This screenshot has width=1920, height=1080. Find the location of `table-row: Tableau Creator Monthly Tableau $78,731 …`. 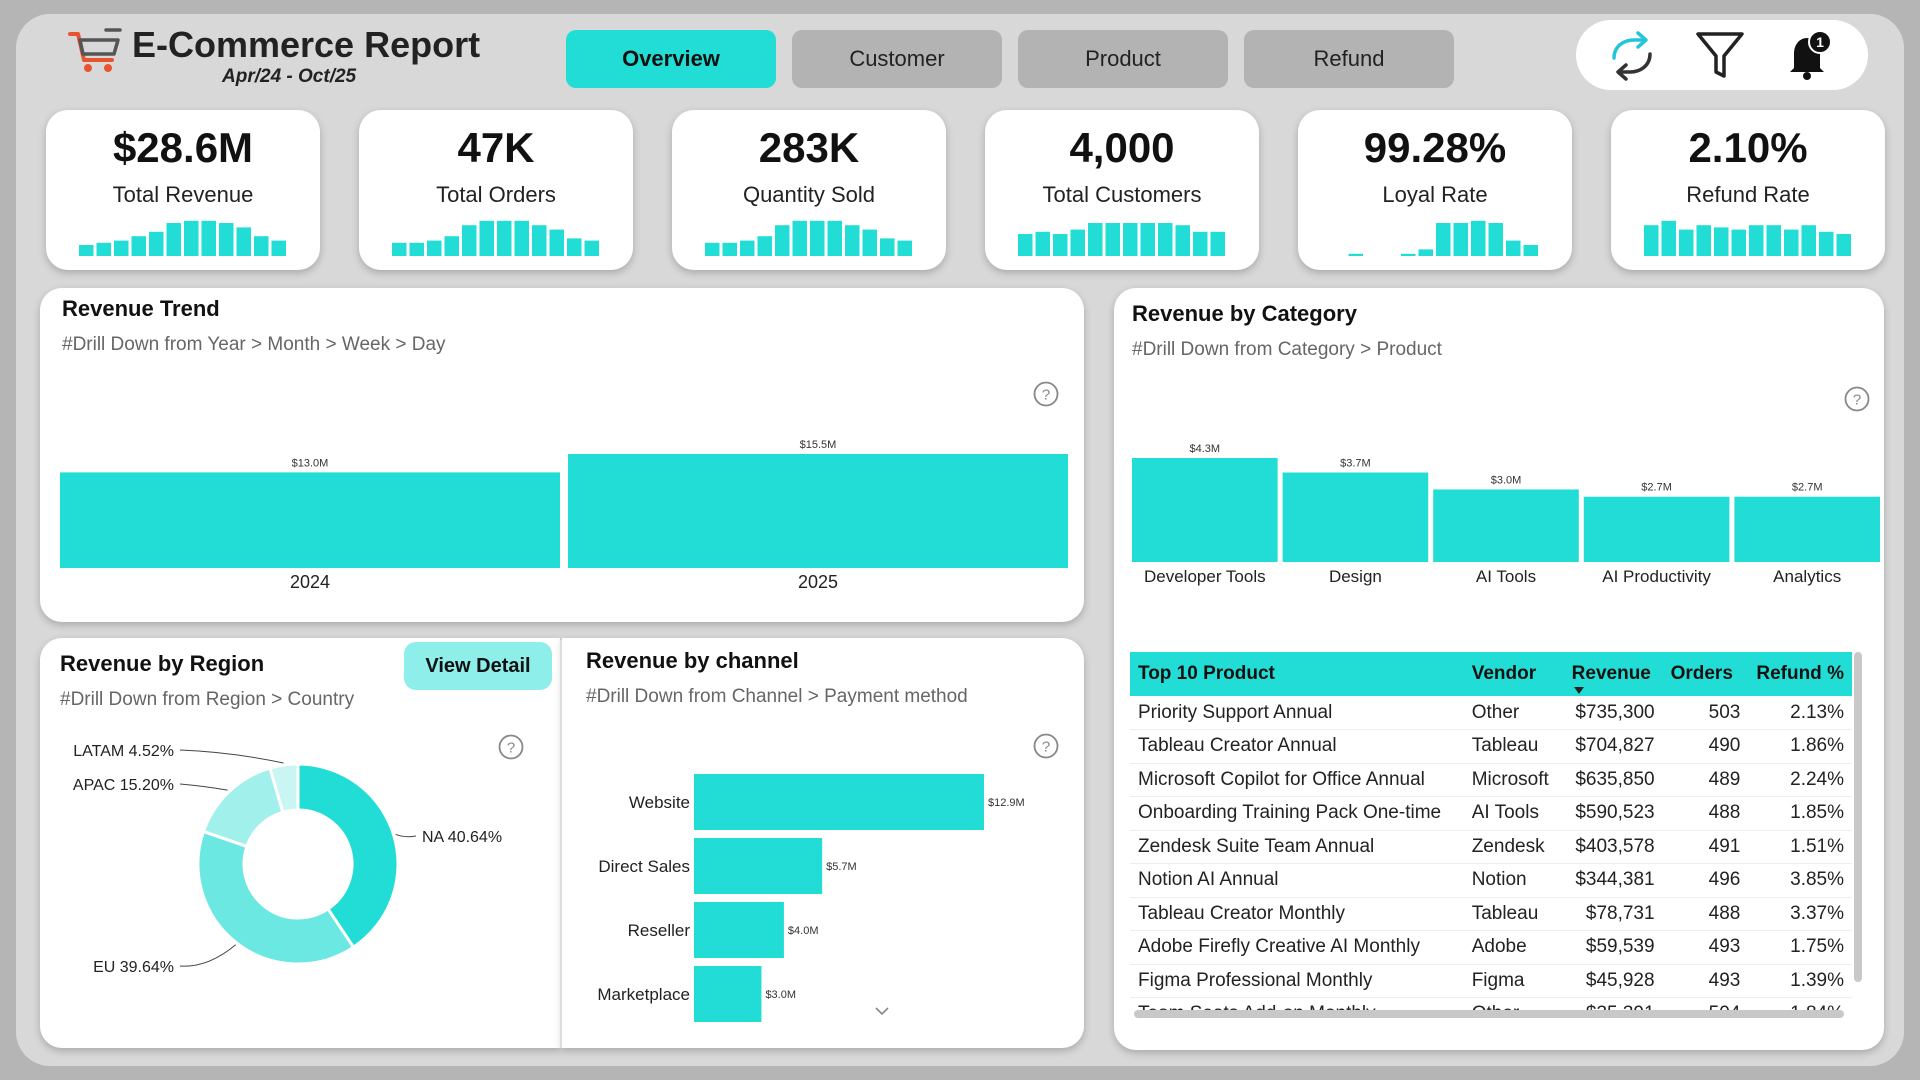

table-row: Tableau Creator Monthly Tableau $78,731 … is located at coordinates (1491, 914).